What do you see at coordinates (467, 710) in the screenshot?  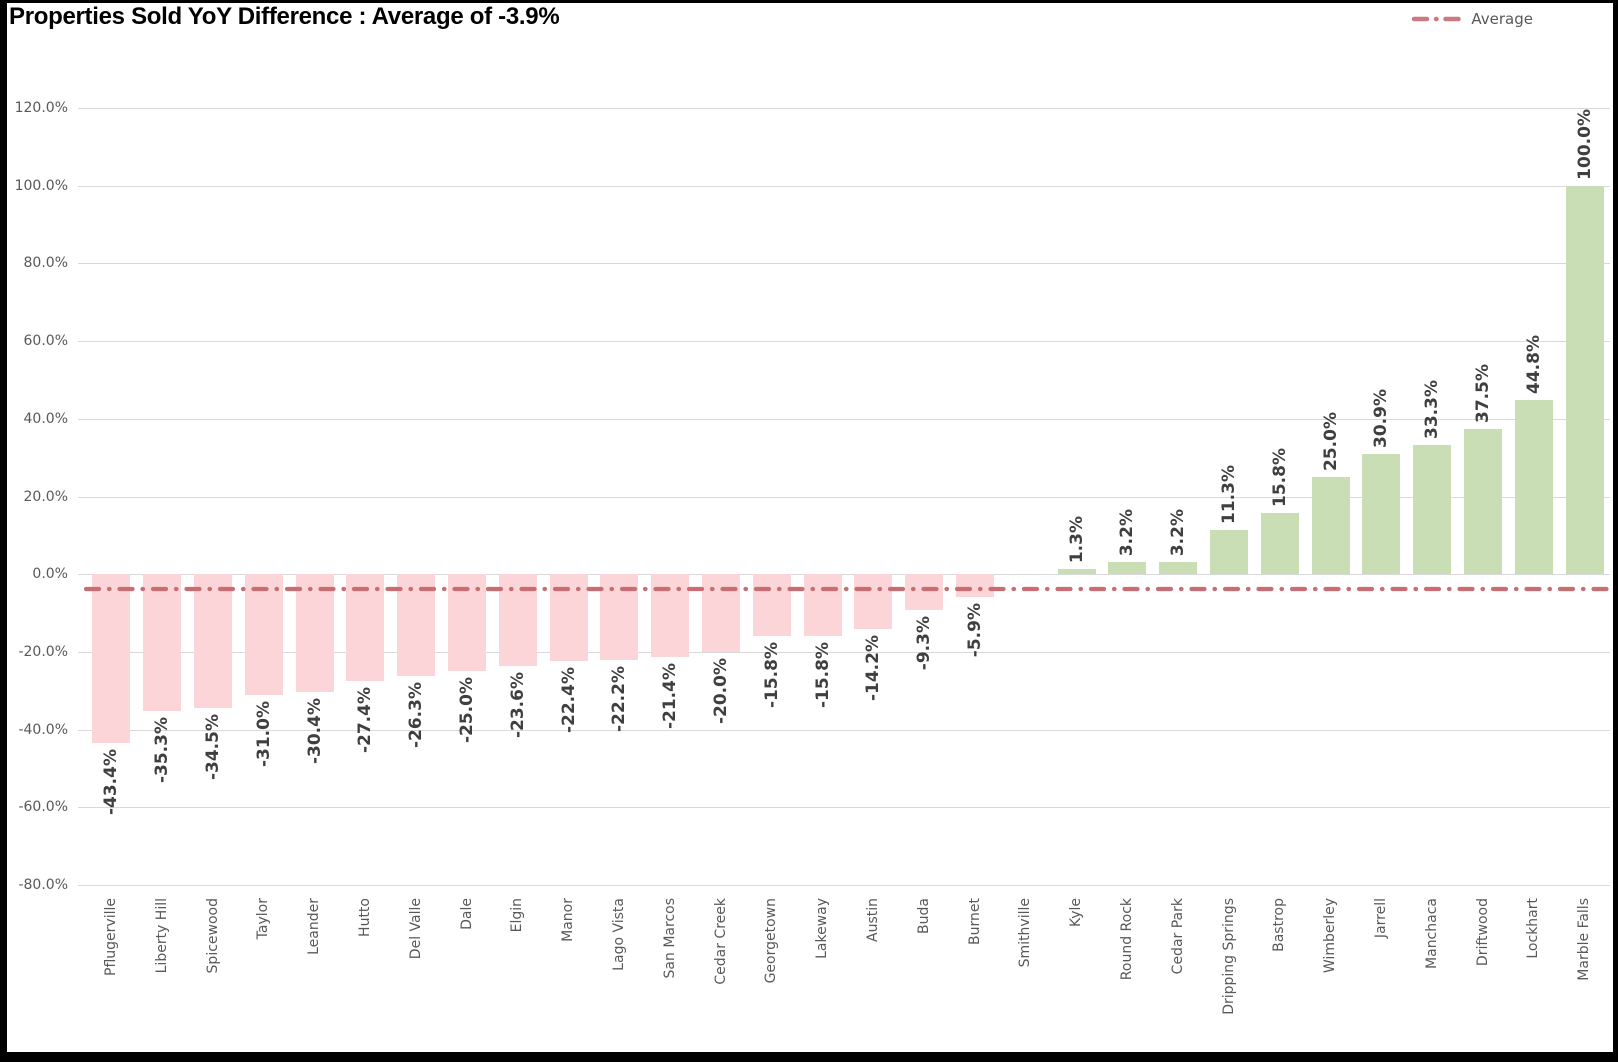 I see `bar-value-label: -25.0%` at bounding box center [467, 710].